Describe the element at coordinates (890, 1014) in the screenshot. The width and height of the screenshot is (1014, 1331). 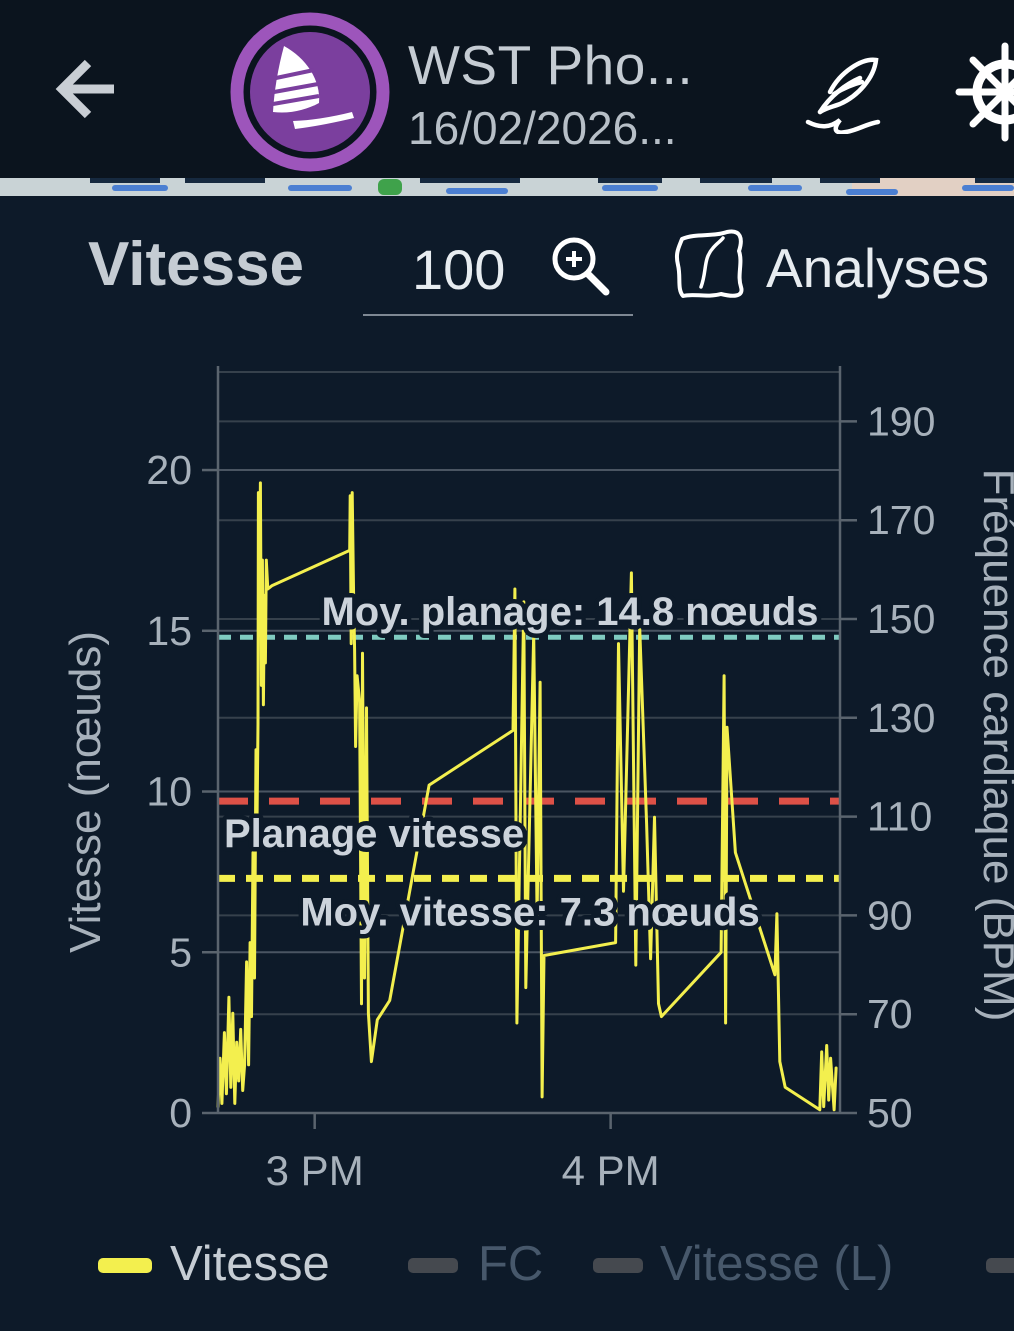
I see `tick-label-bpm: 70` at that location.